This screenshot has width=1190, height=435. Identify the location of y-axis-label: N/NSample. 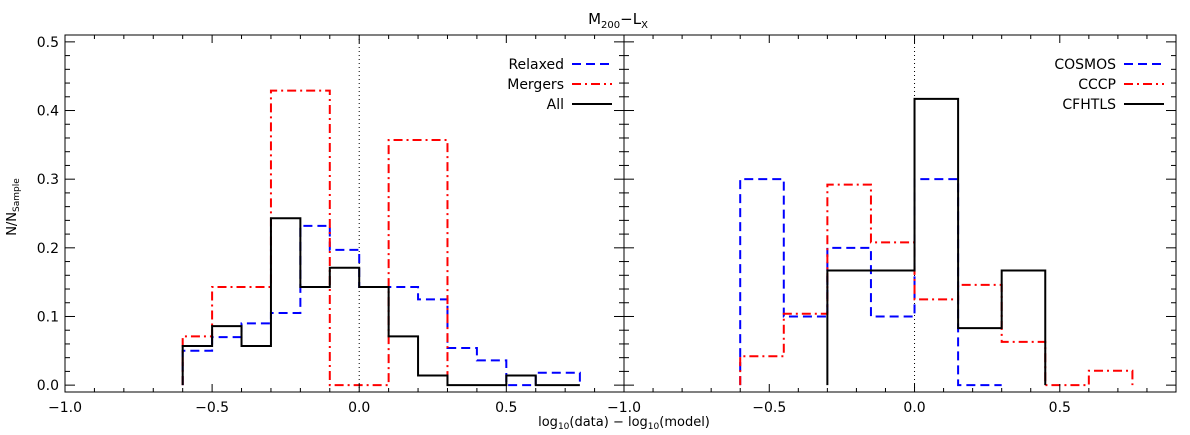
(13, 207).